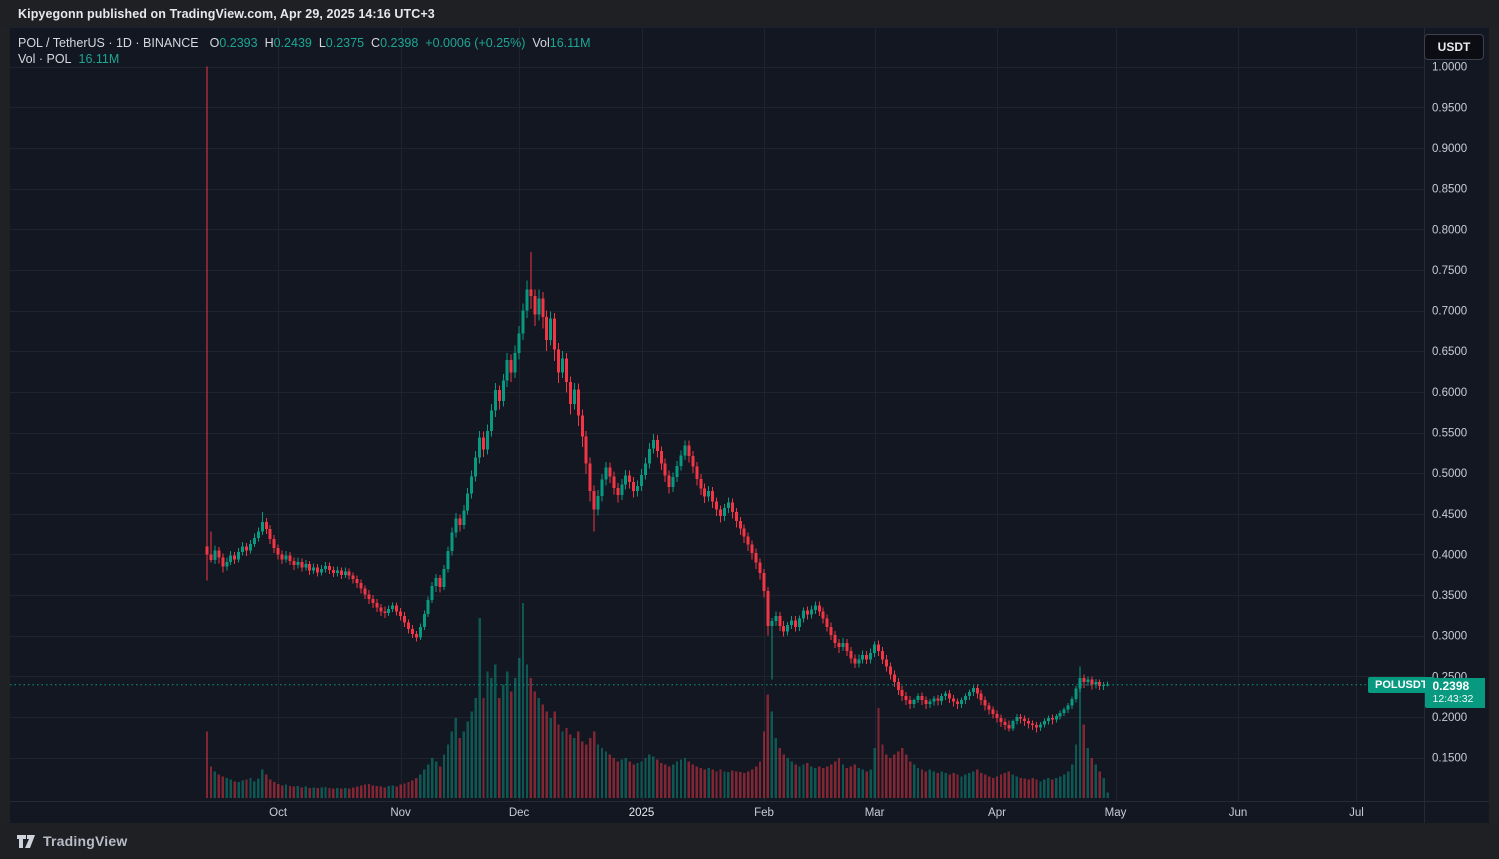 The image size is (1499, 859). Describe the element at coordinates (1238, 813) in the screenshot. I see `time-axis-label: Jun` at that location.